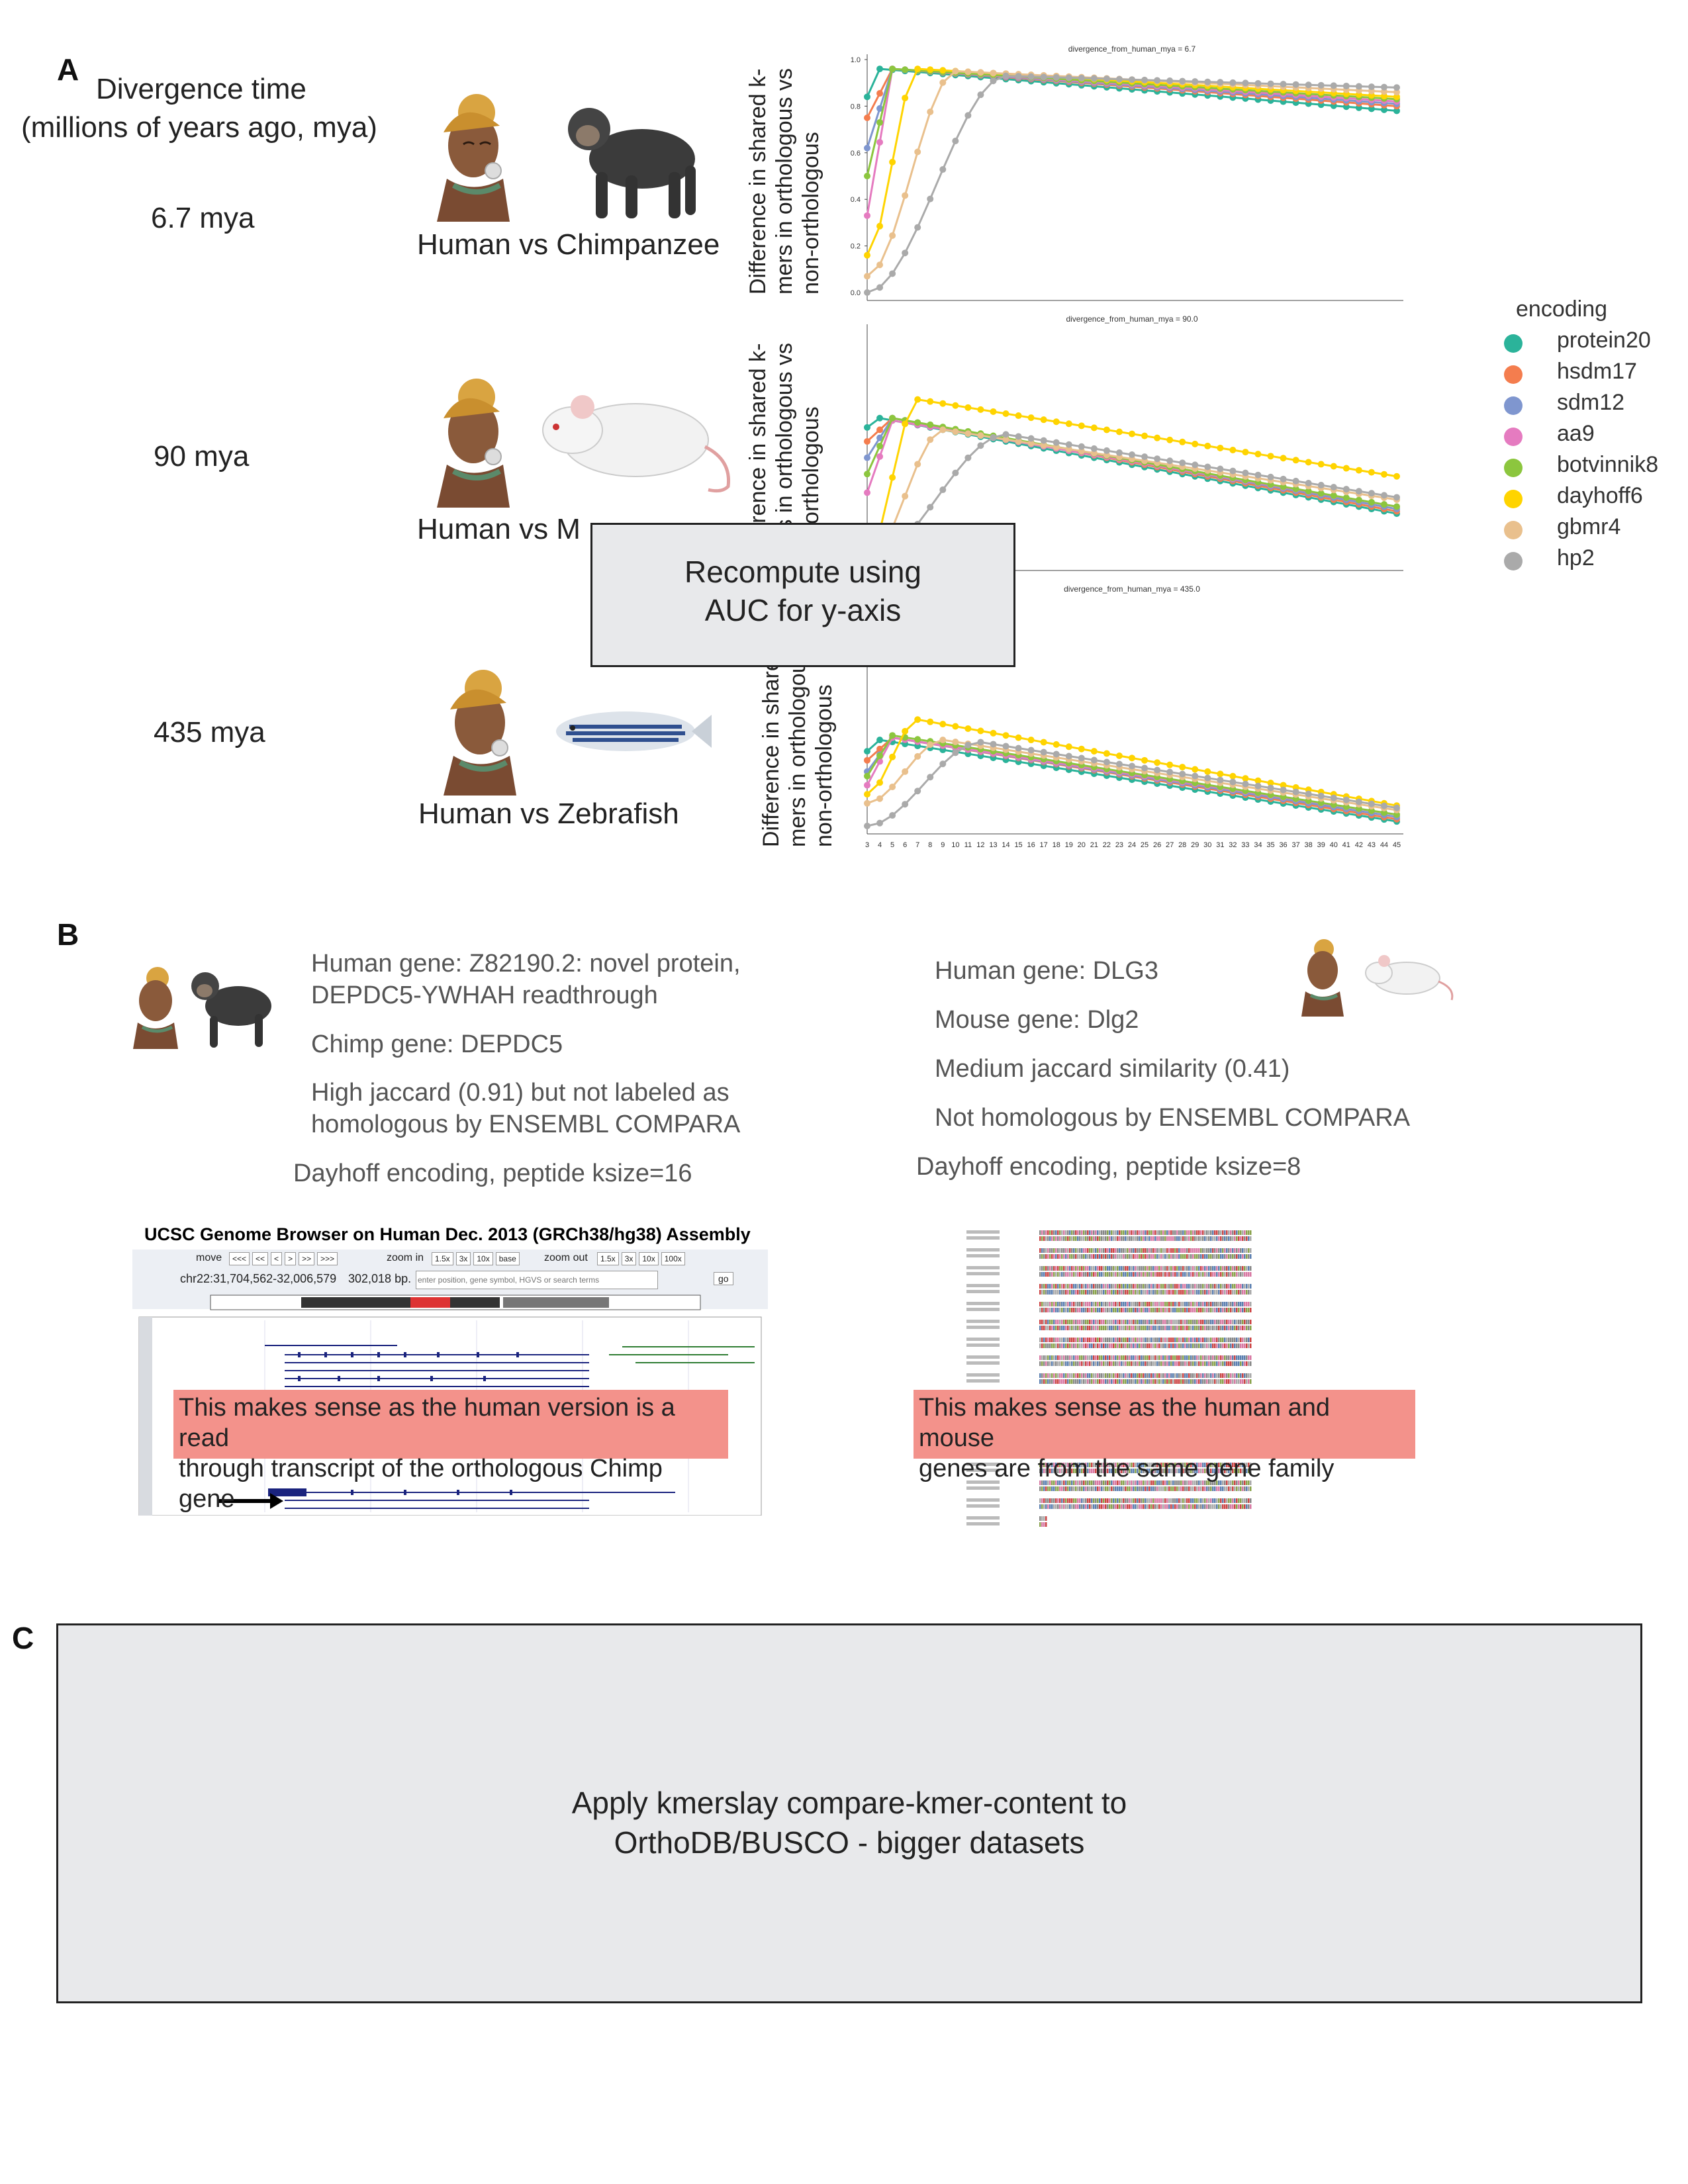  I want to click on move-button: <<, so click(260, 1258).